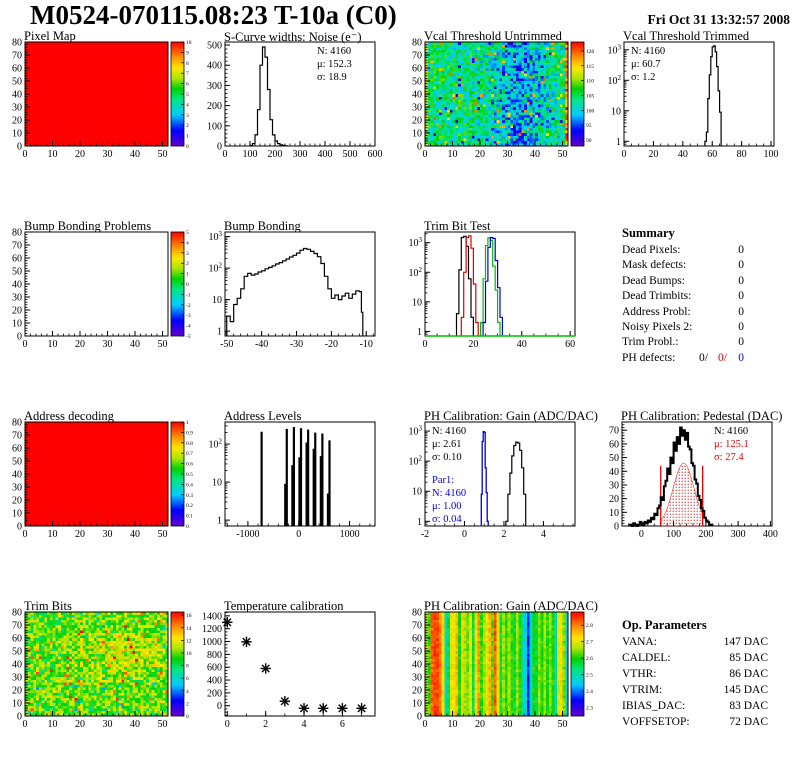 The height and width of the screenshot is (772, 796). I want to click on panel-title: Bump Bonding, so click(262, 226).